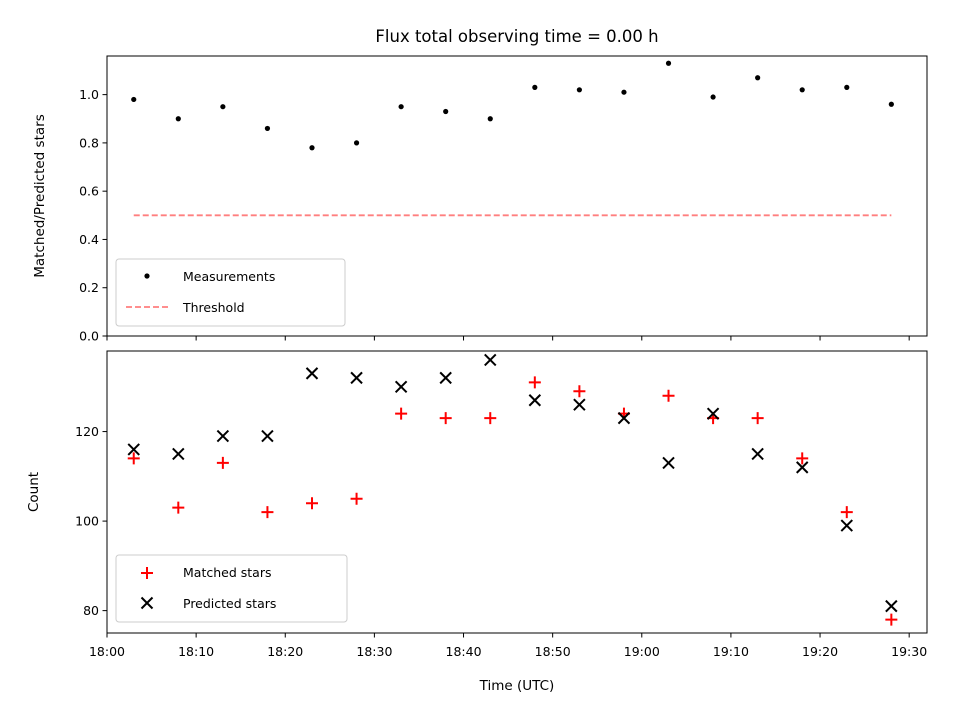  Describe the element at coordinates (229, 603) in the screenshot. I see `legend-label-predicted-stars: Predicted stars` at that location.